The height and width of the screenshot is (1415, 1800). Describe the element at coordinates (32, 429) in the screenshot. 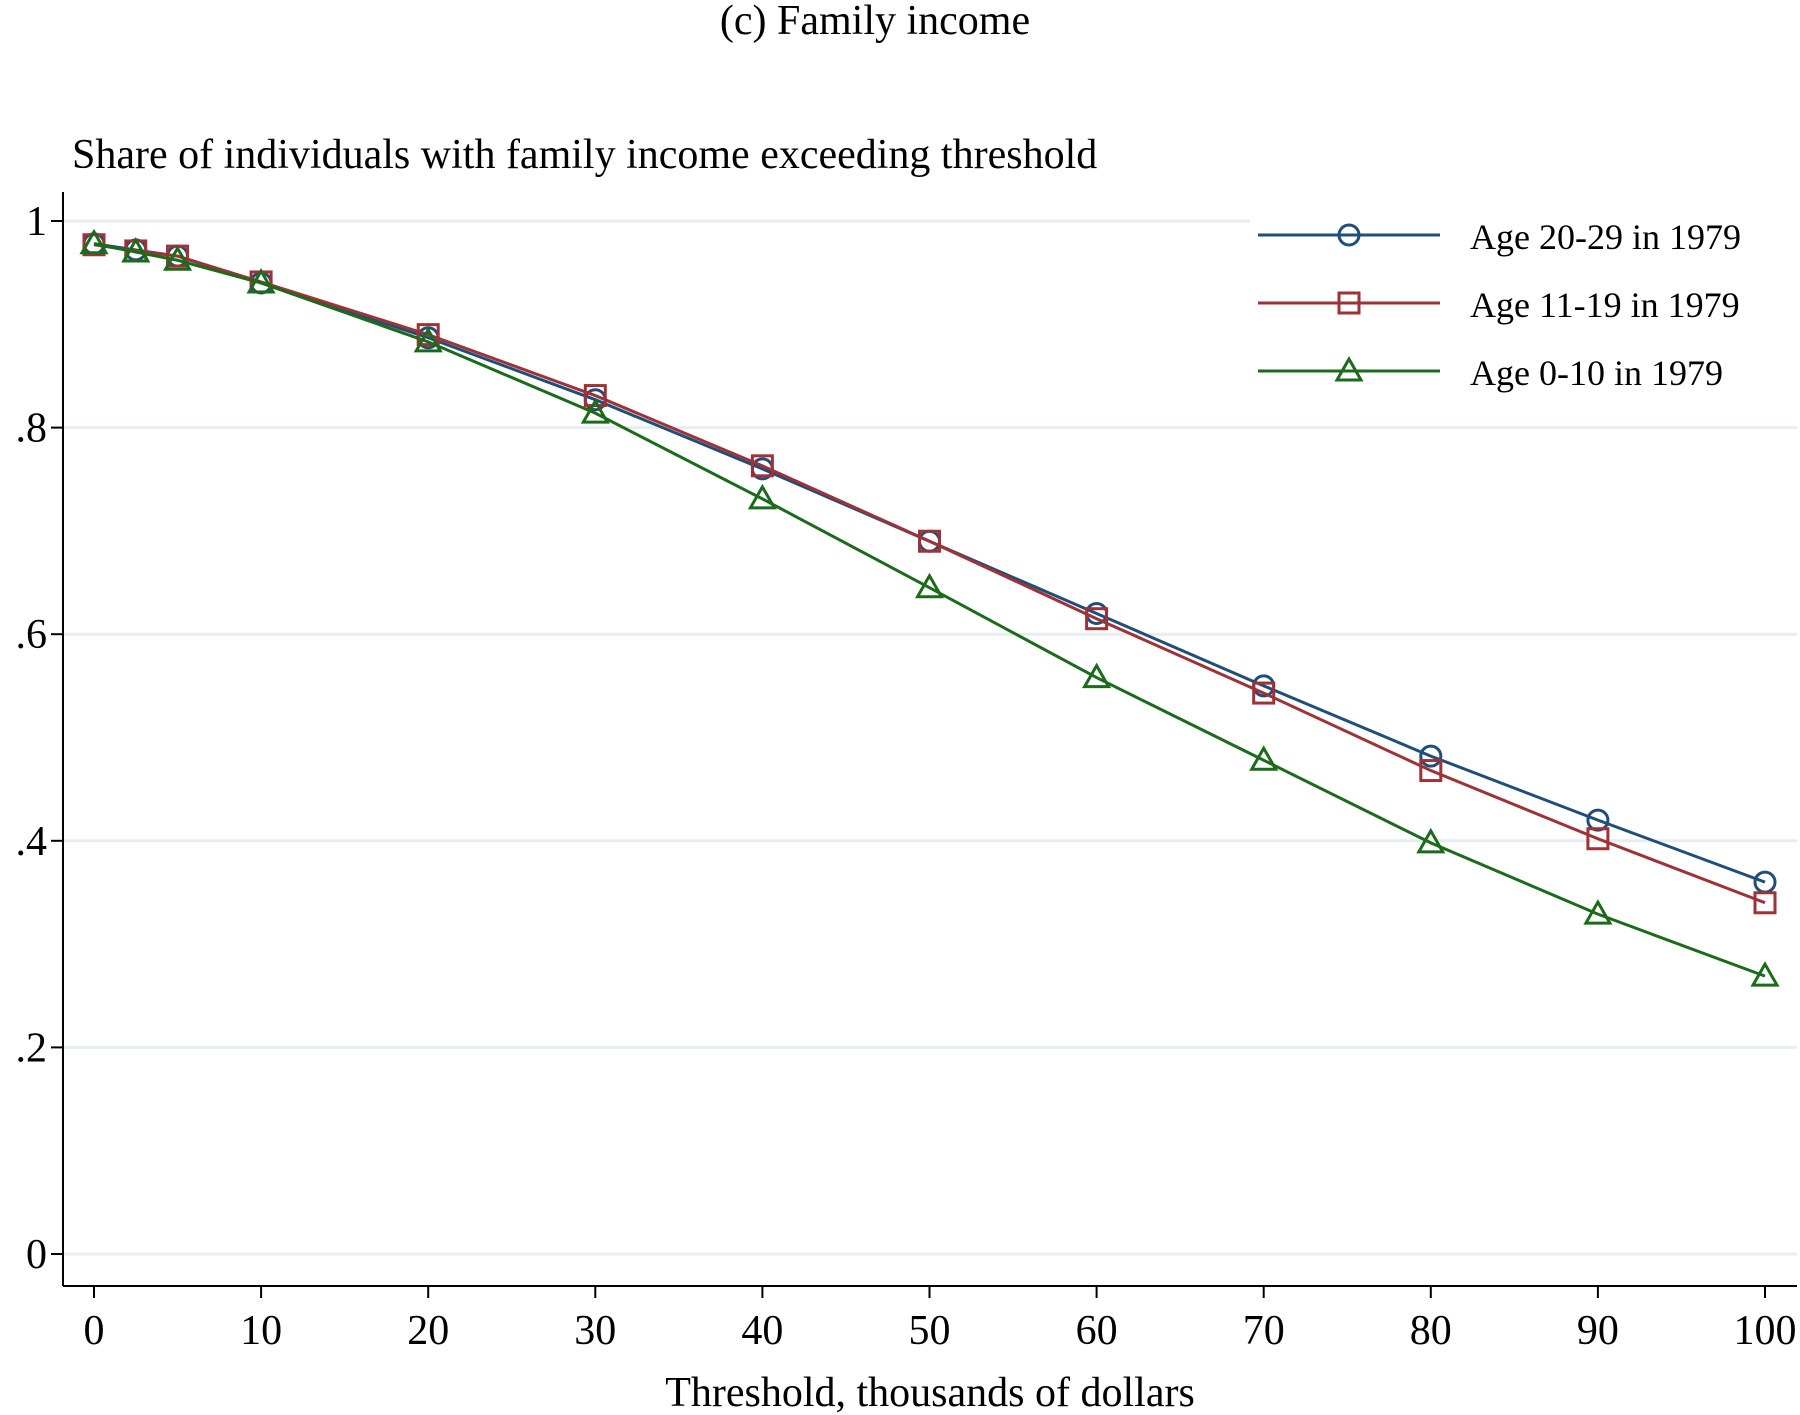

I see `y-tick-label: .8` at that location.